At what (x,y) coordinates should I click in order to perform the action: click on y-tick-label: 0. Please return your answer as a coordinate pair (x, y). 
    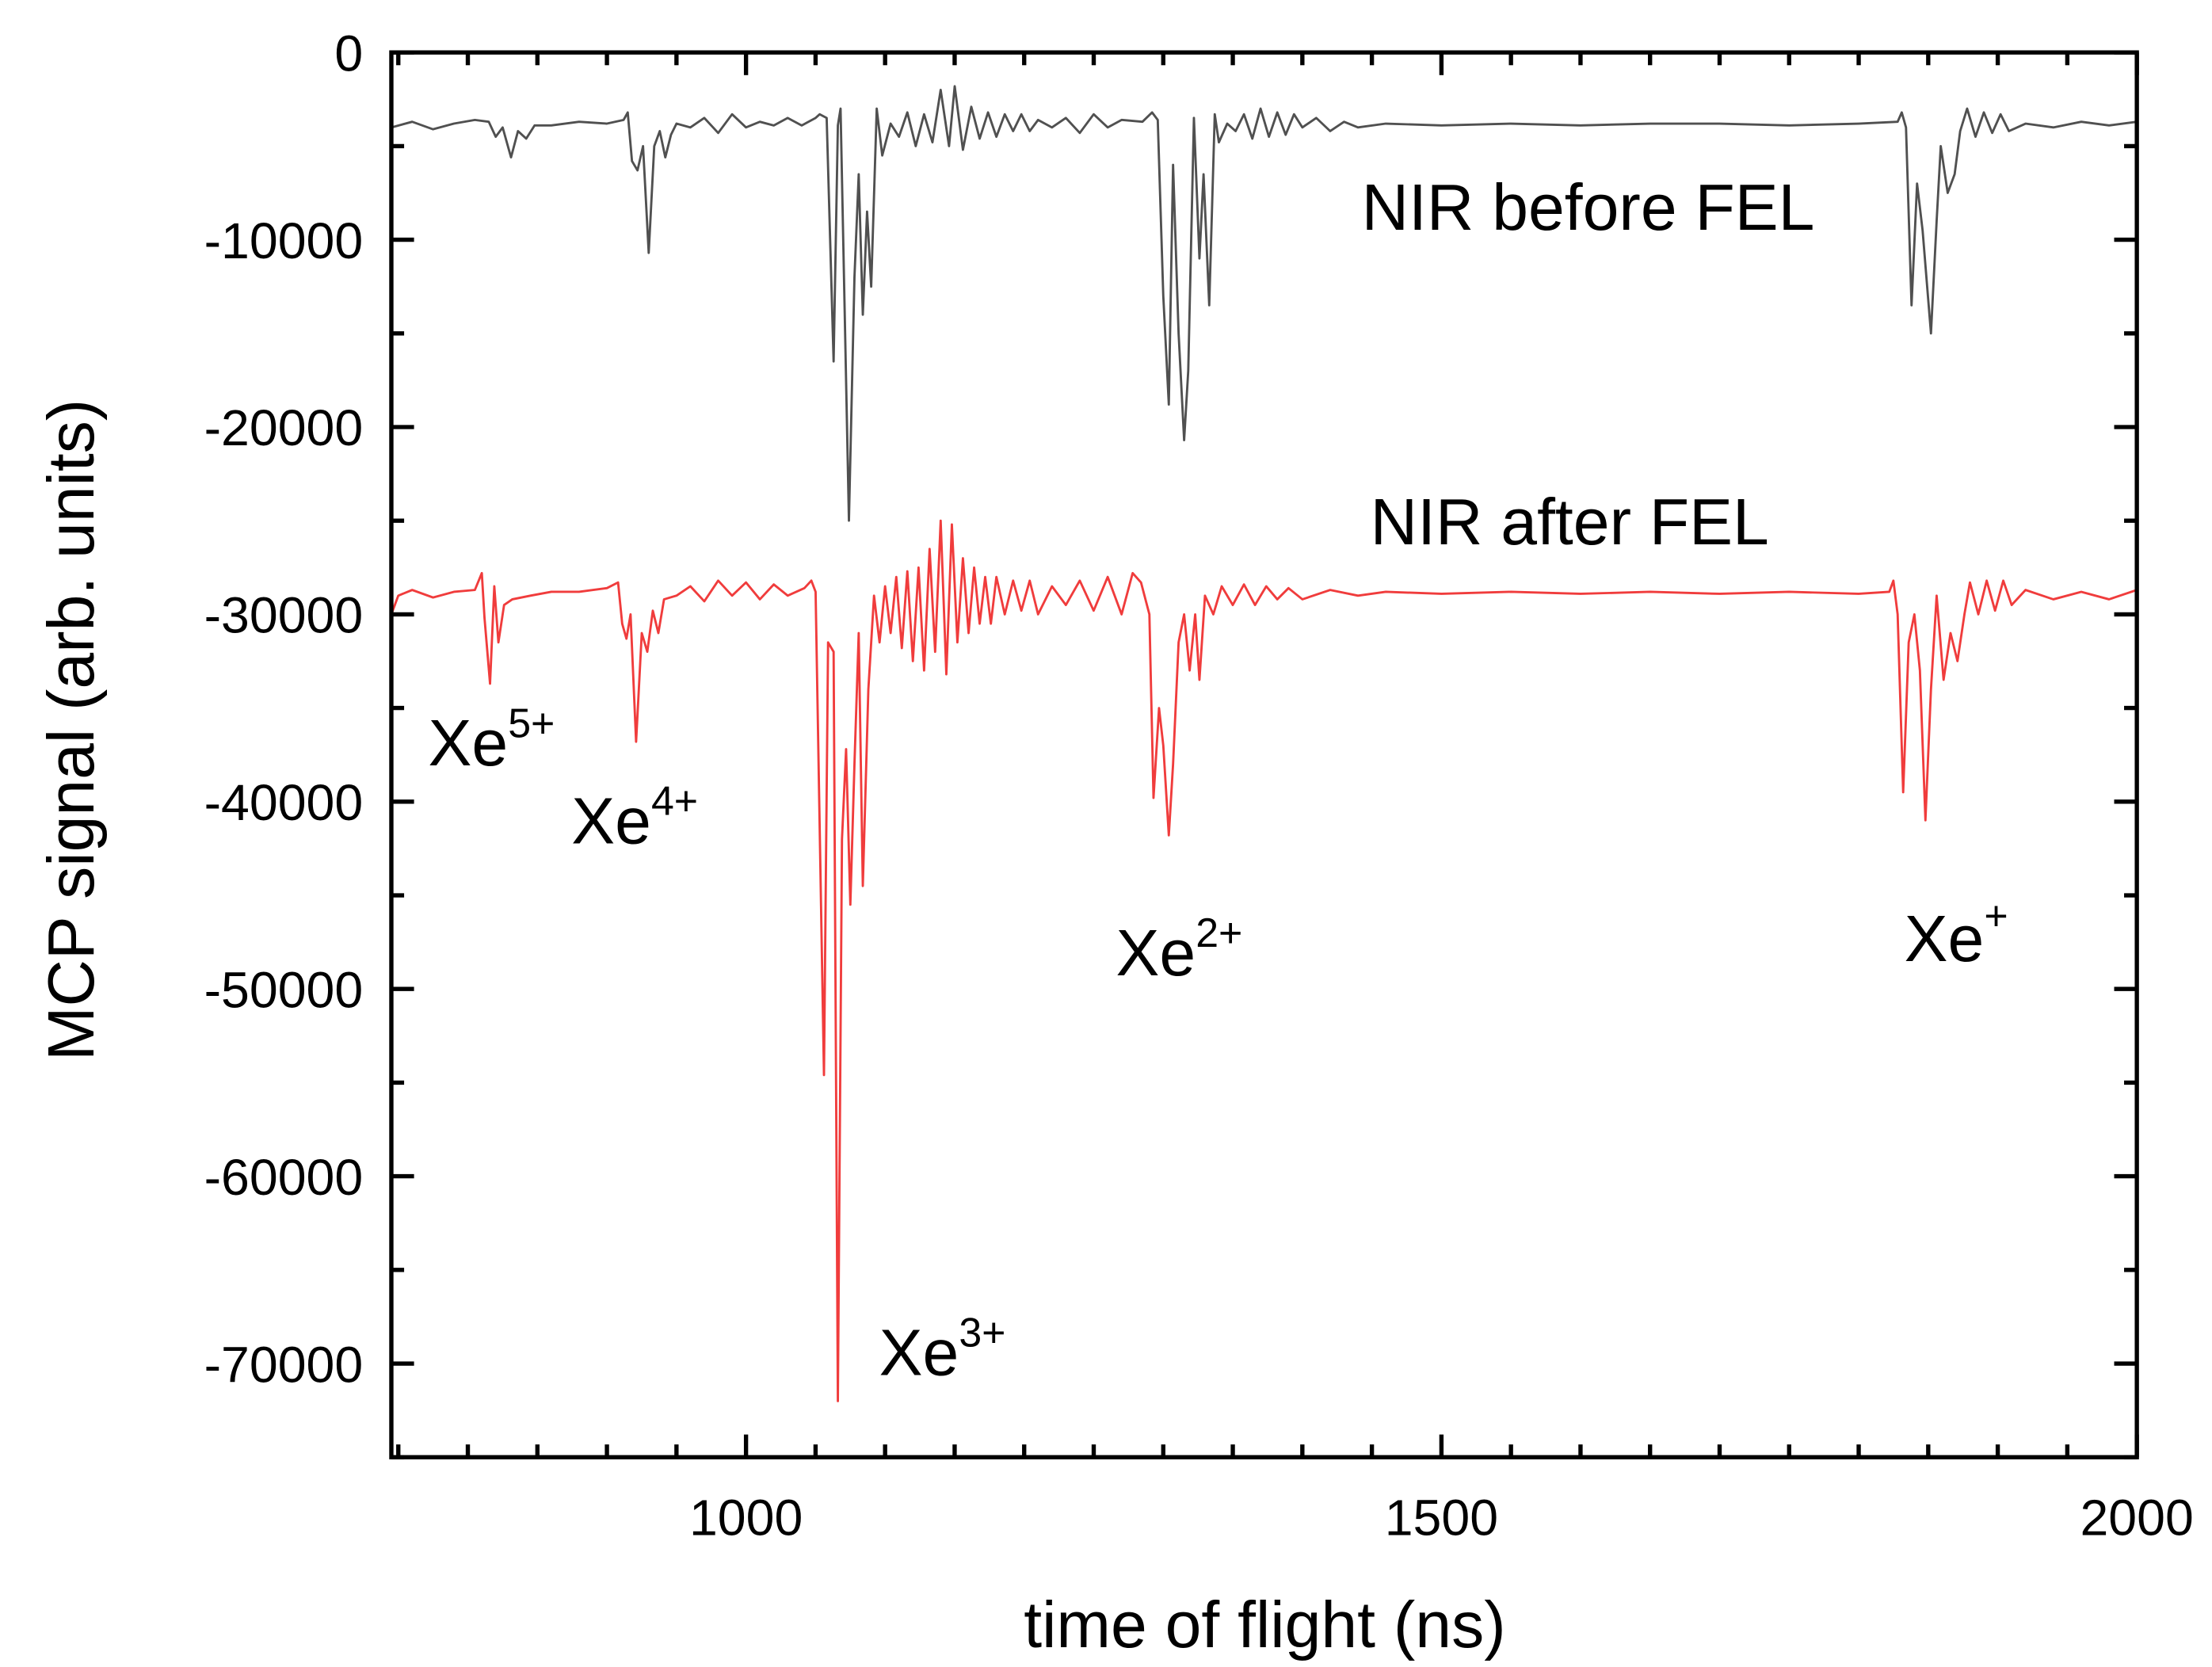
    Looking at the image, I should click on (348, 53).